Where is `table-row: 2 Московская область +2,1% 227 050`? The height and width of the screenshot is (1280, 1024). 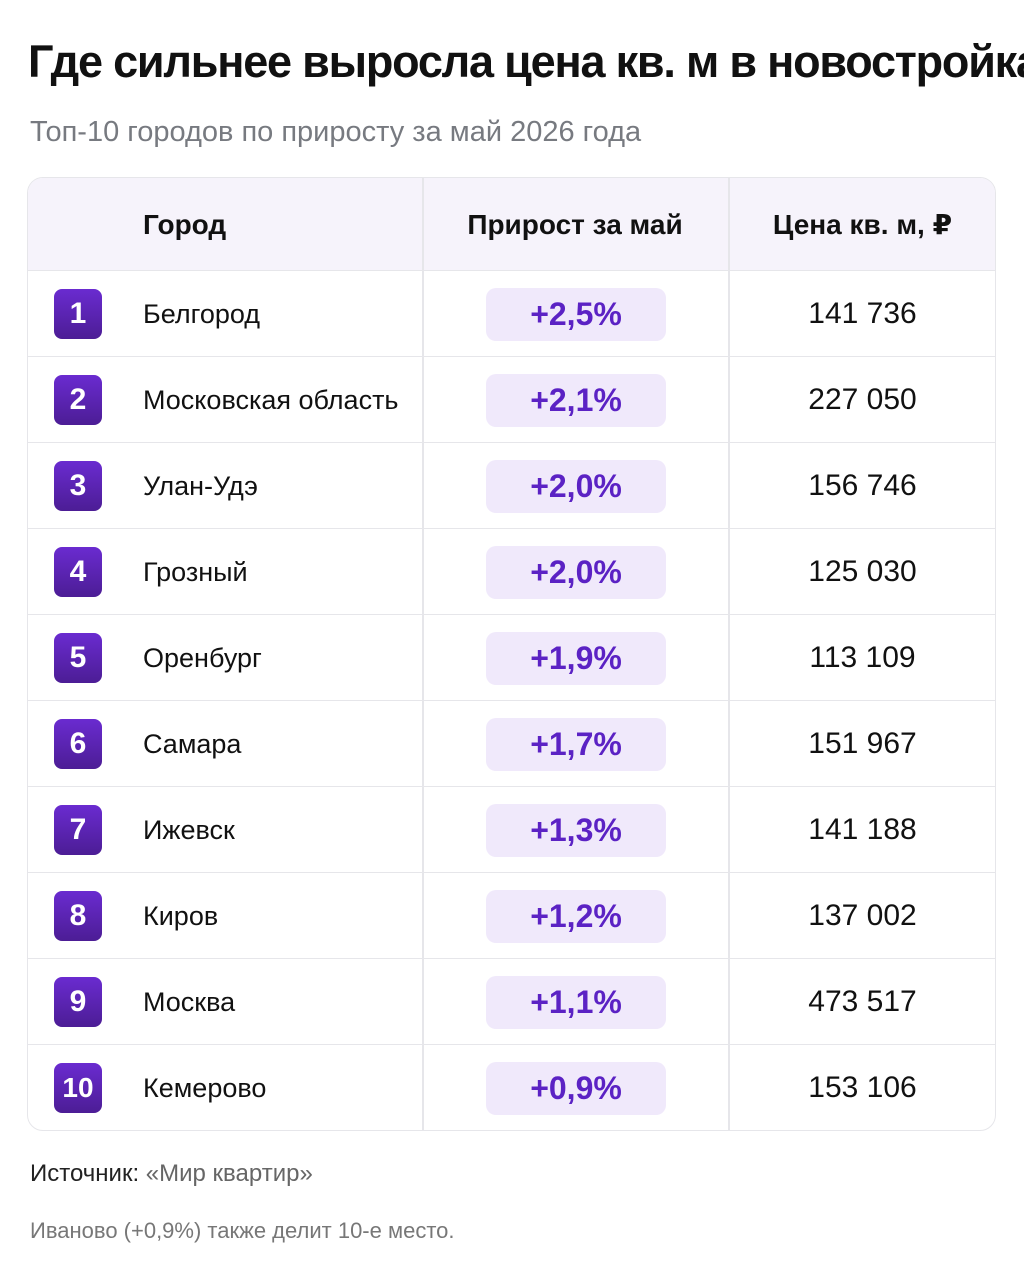
table-row: 2 Московская область +2,1% 227 050 is located at coordinates (511, 400).